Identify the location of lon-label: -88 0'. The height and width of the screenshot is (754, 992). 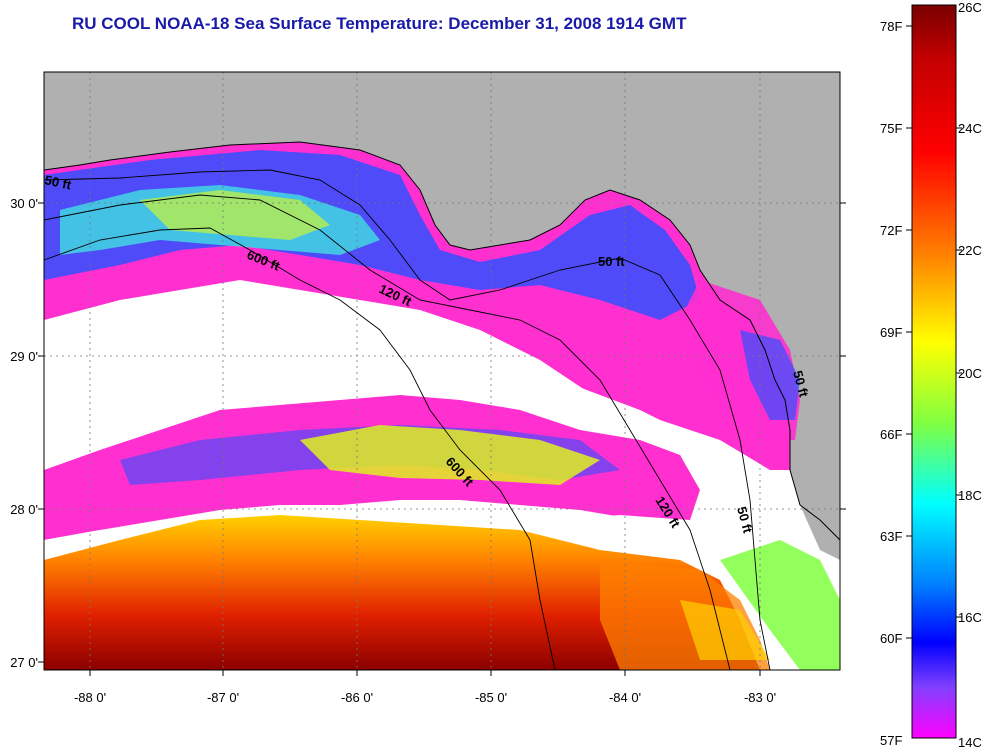
(90, 697).